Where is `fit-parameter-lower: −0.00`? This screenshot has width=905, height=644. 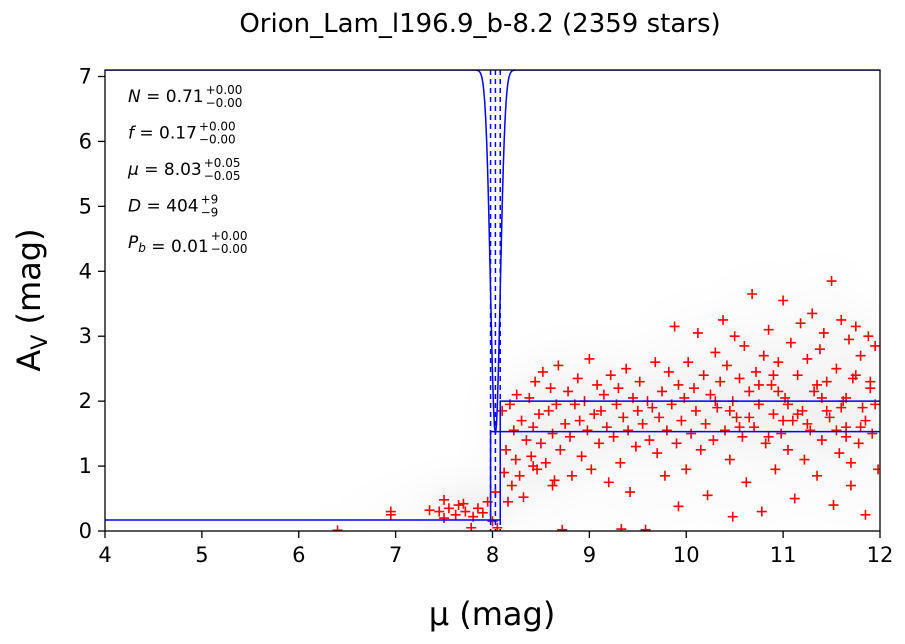
fit-parameter-lower: −0.00 is located at coordinates (224, 103).